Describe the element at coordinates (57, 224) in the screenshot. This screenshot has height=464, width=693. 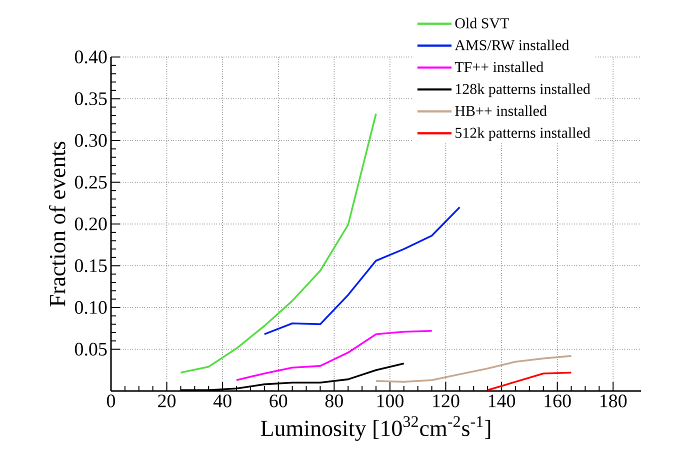
I see `y-axis-title: Fraction of events` at that location.